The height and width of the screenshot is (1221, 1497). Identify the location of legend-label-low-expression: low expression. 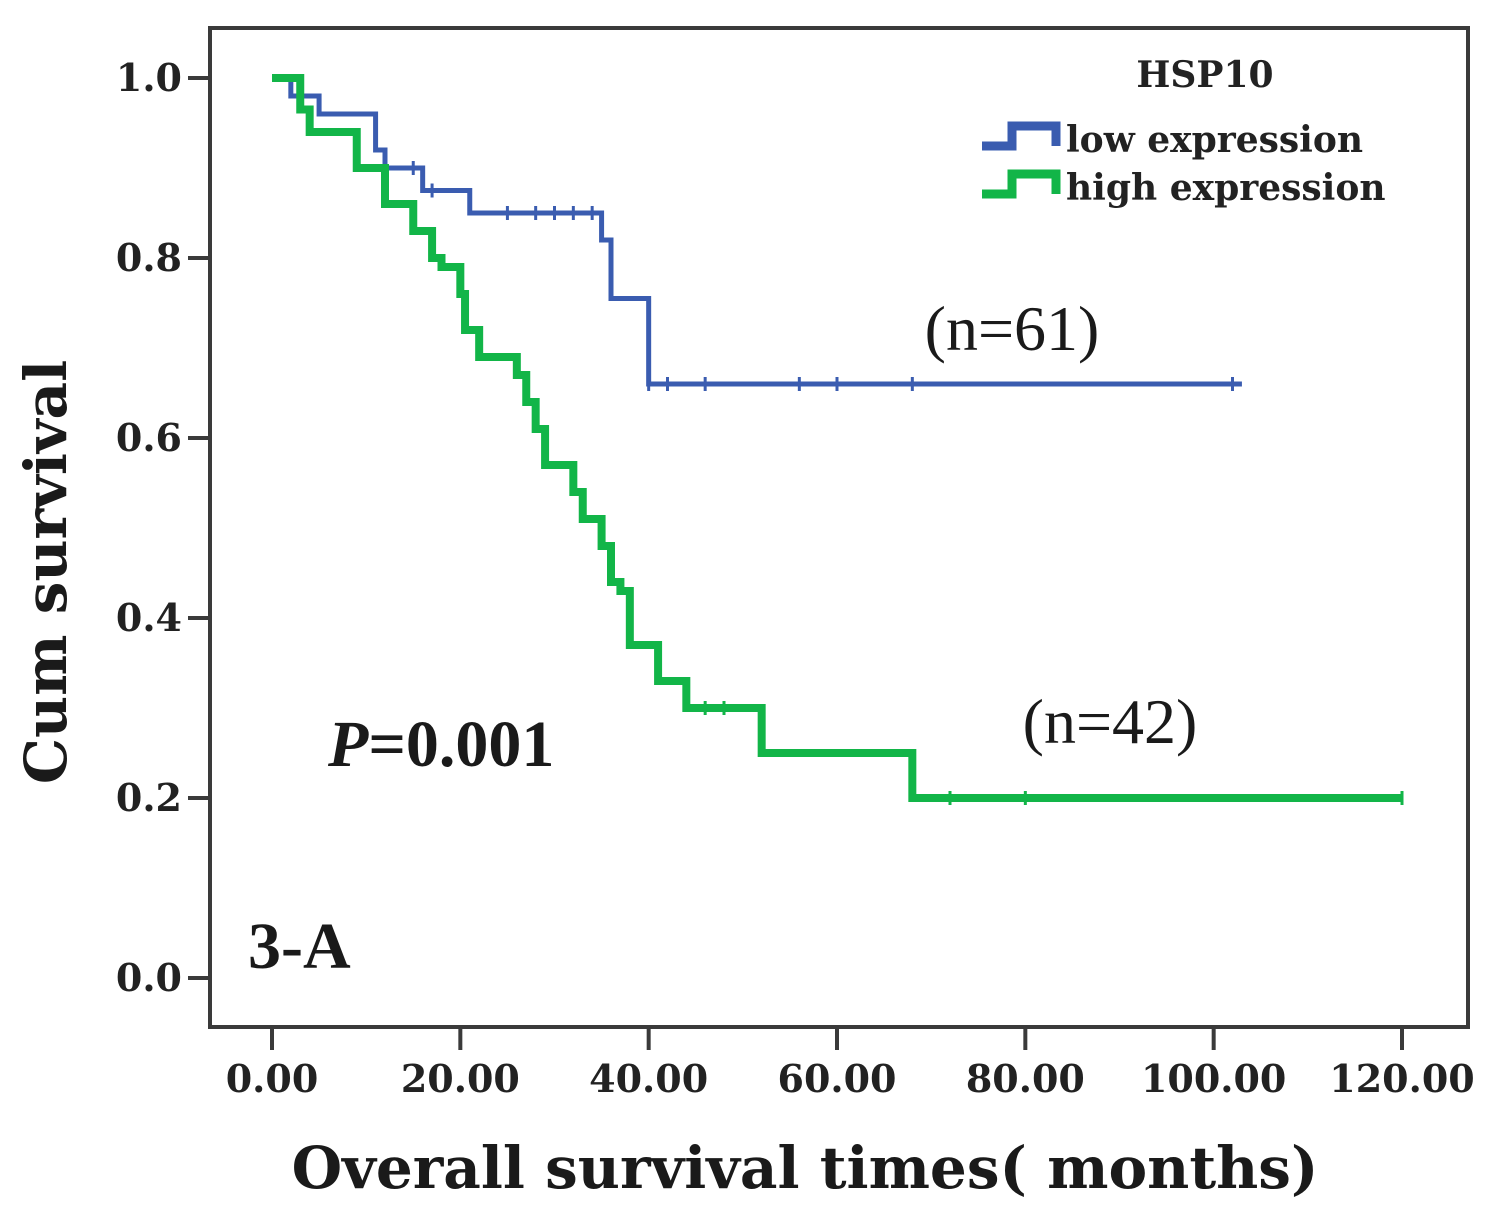
(1214, 140).